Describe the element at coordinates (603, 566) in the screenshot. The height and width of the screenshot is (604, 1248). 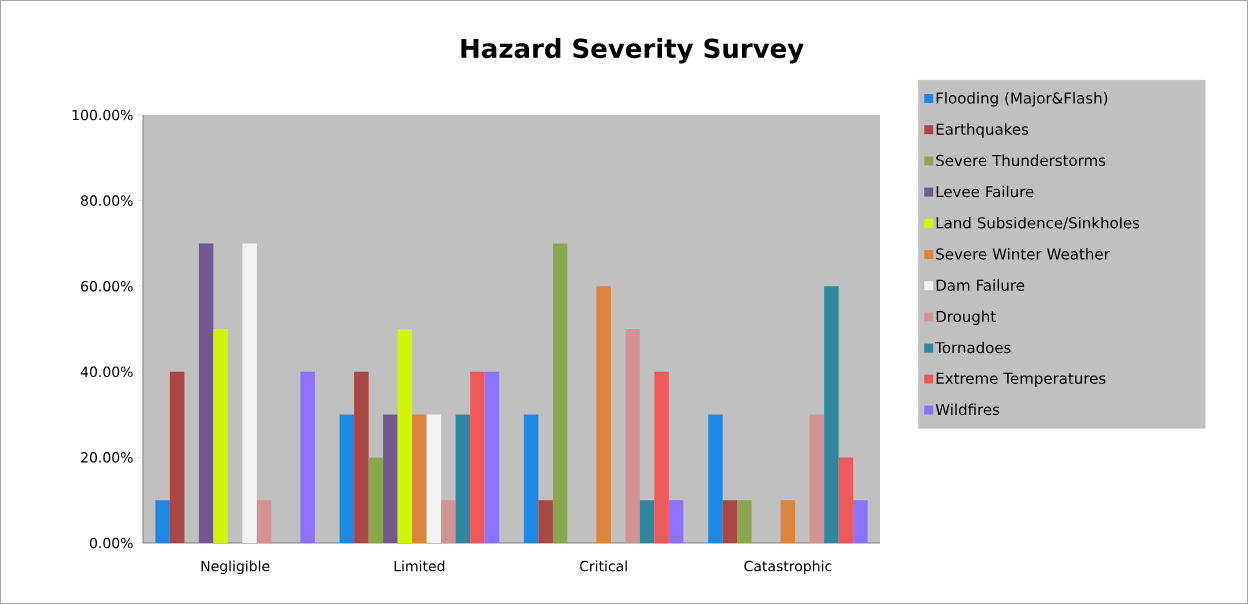
I see `x-tick-label: Critical` at that location.